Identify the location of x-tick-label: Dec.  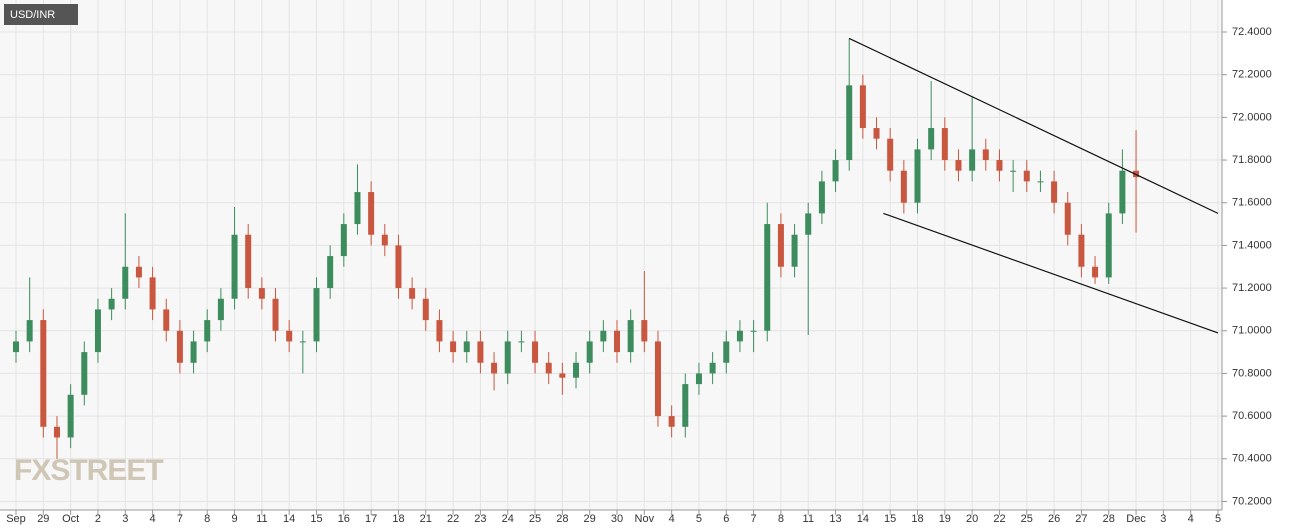
(1136, 519).